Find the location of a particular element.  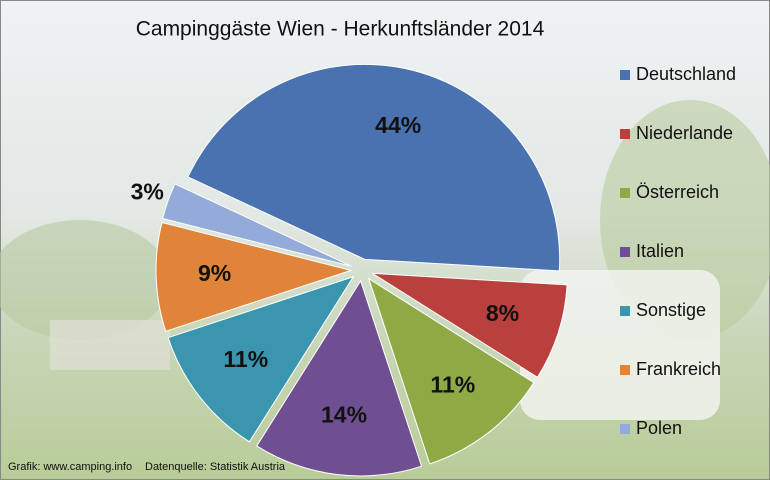

legend-label: Sonstige is located at coordinates (671, 310).